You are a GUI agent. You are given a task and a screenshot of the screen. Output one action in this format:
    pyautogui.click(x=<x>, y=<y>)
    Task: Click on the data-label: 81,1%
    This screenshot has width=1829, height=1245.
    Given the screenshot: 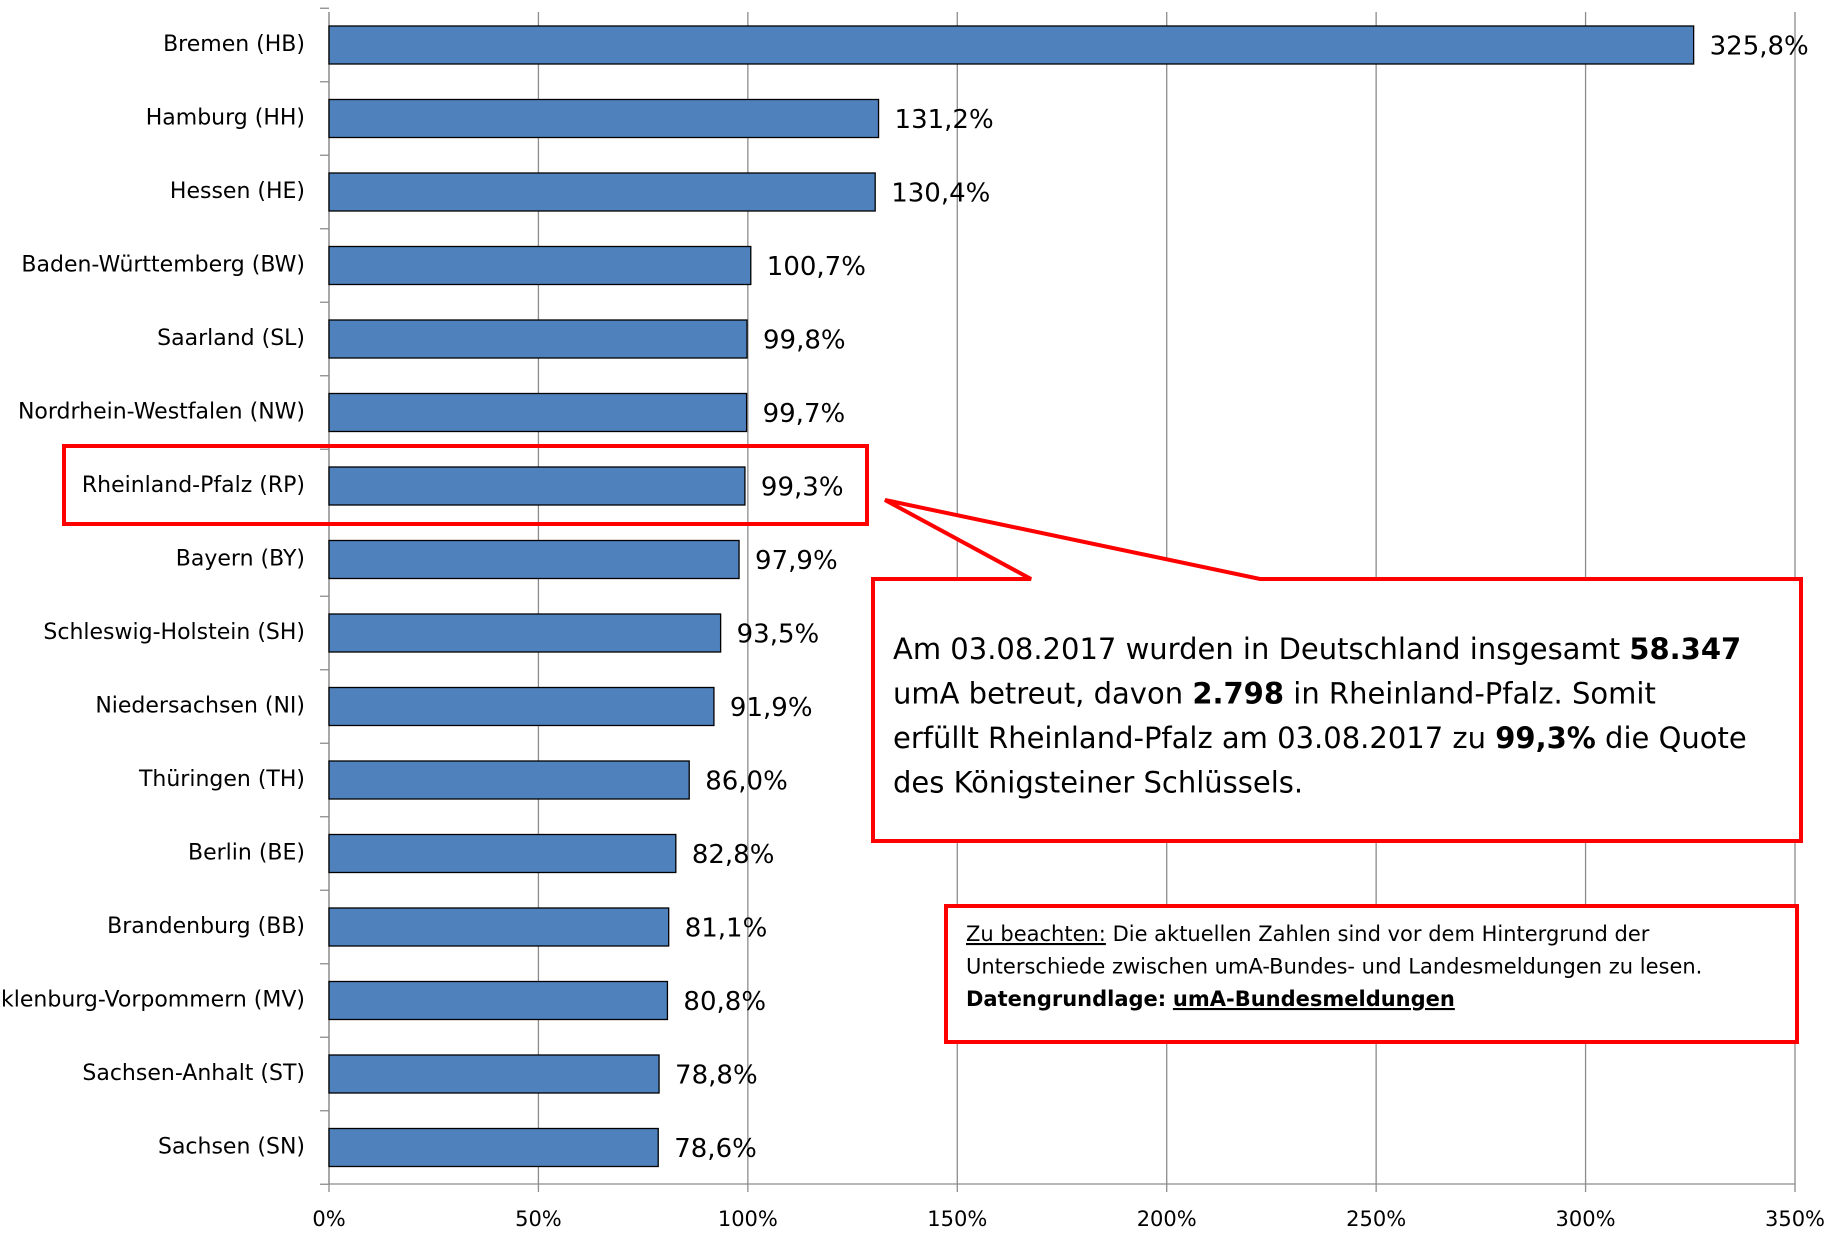 What is the action you would take?
    pyautogui.click(x=726, y=929)
    